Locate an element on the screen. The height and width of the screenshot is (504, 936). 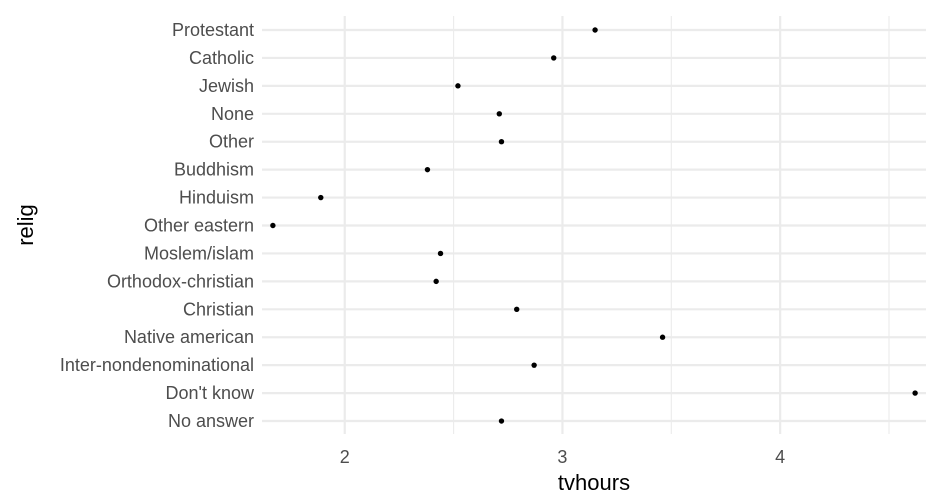
y-tick-label: Moslem/islam is located at coordinates (199, 253).